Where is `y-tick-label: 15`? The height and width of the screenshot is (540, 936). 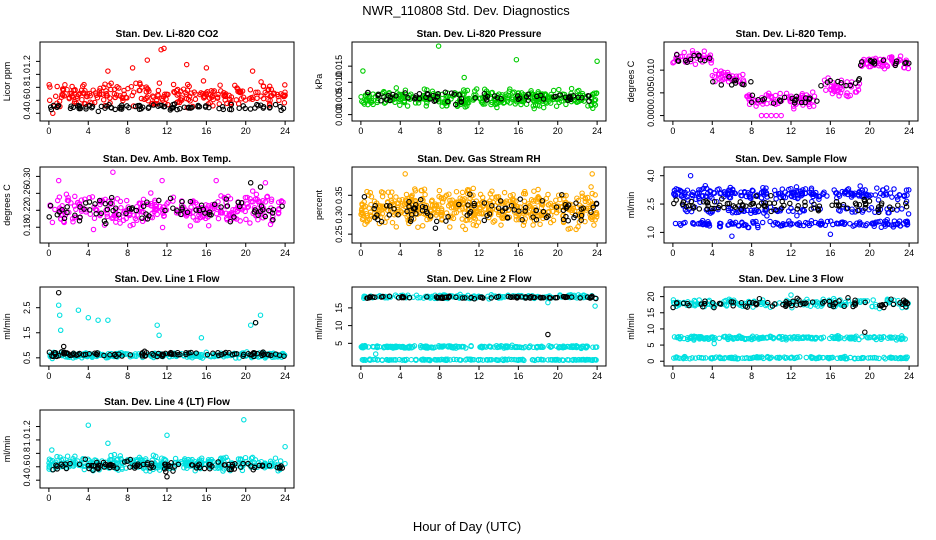
y-tick-label: 15 is located at coordinates (651, 313).